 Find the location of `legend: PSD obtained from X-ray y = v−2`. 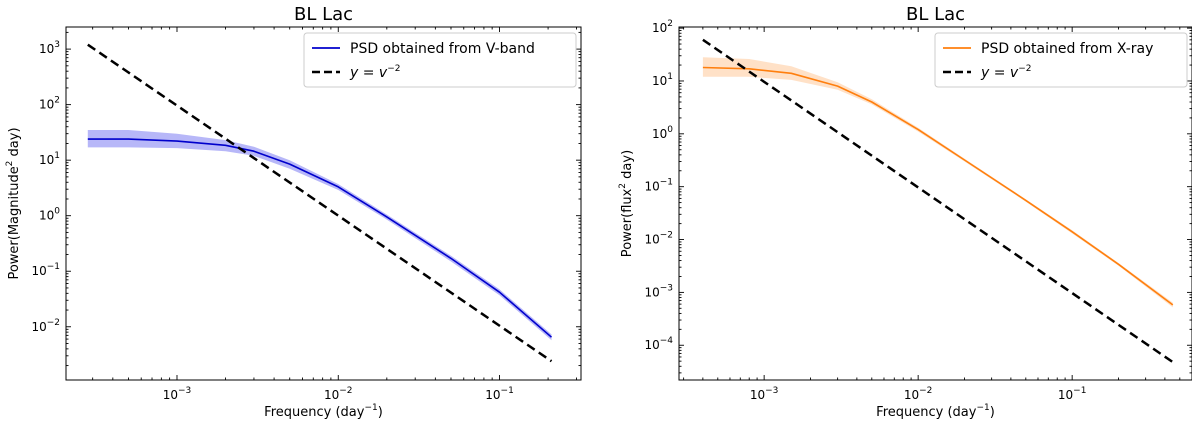

legend: PSD obtained from X-ray y = v−2 is located at coordinates (1061, 60).